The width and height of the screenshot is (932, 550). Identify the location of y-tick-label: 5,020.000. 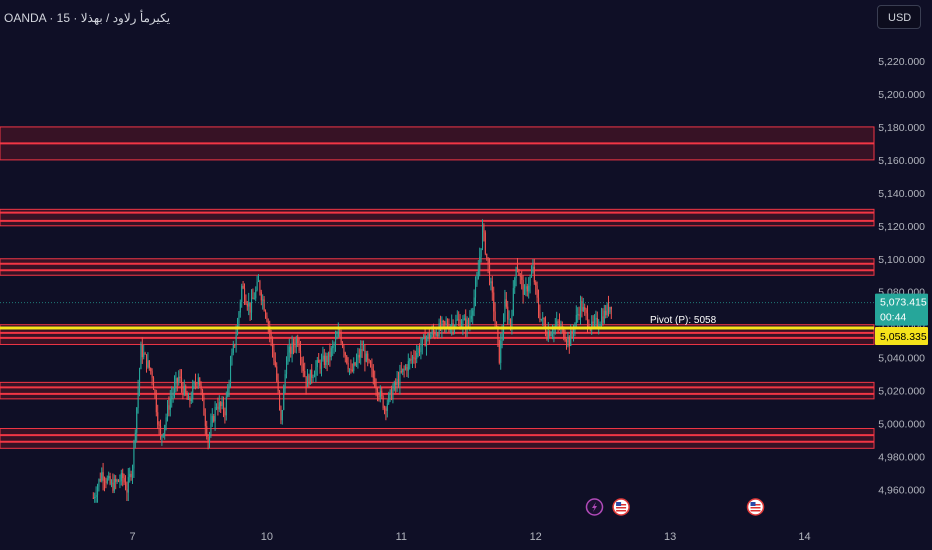
(901, 392).